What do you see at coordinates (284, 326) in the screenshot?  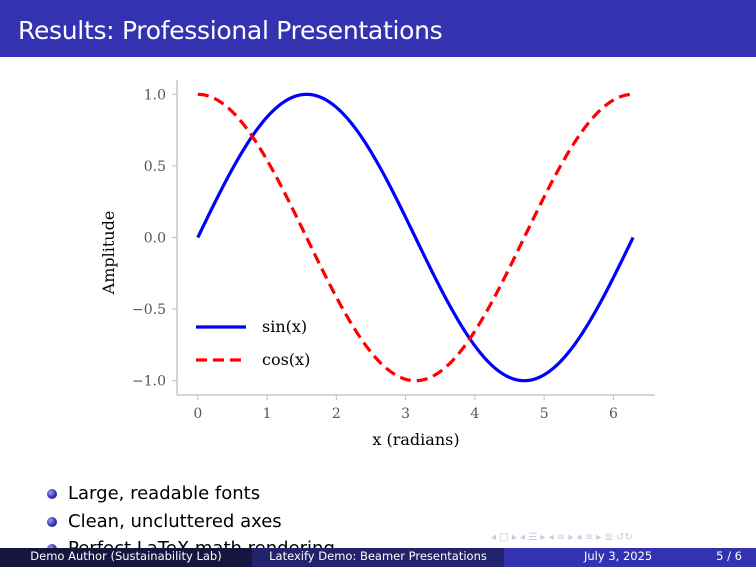 I see `legend-label: sin(x)` at bounding box center [284, 326].